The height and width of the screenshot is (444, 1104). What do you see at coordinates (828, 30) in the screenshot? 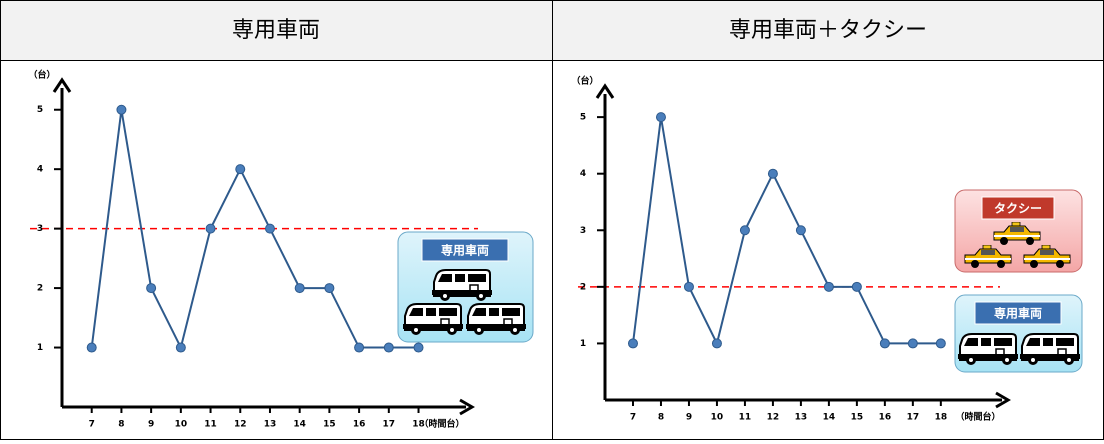
I see `chart-title: 専用車両＋タクシー` at bounding box center [828, 30].